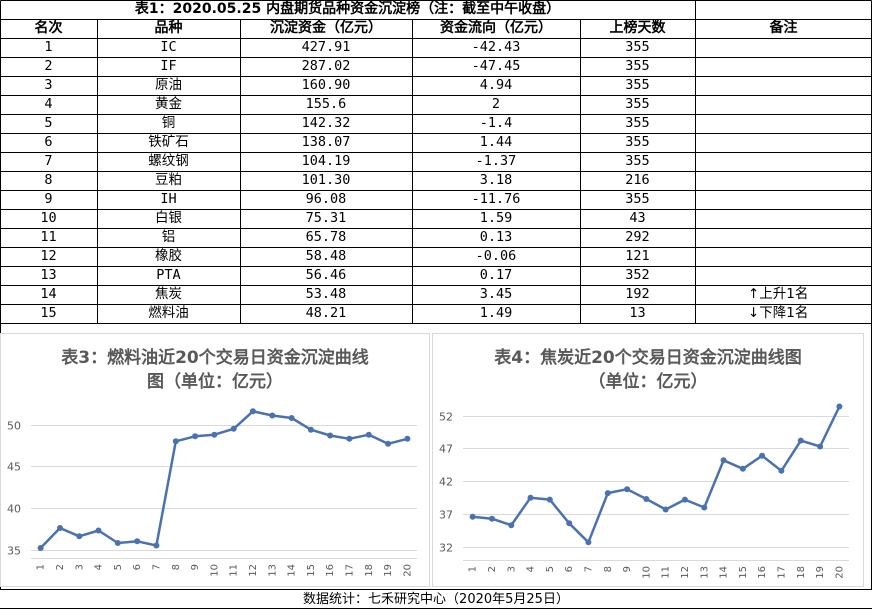  I want to click on table-cell: 铁矿石, so click(168, 142).